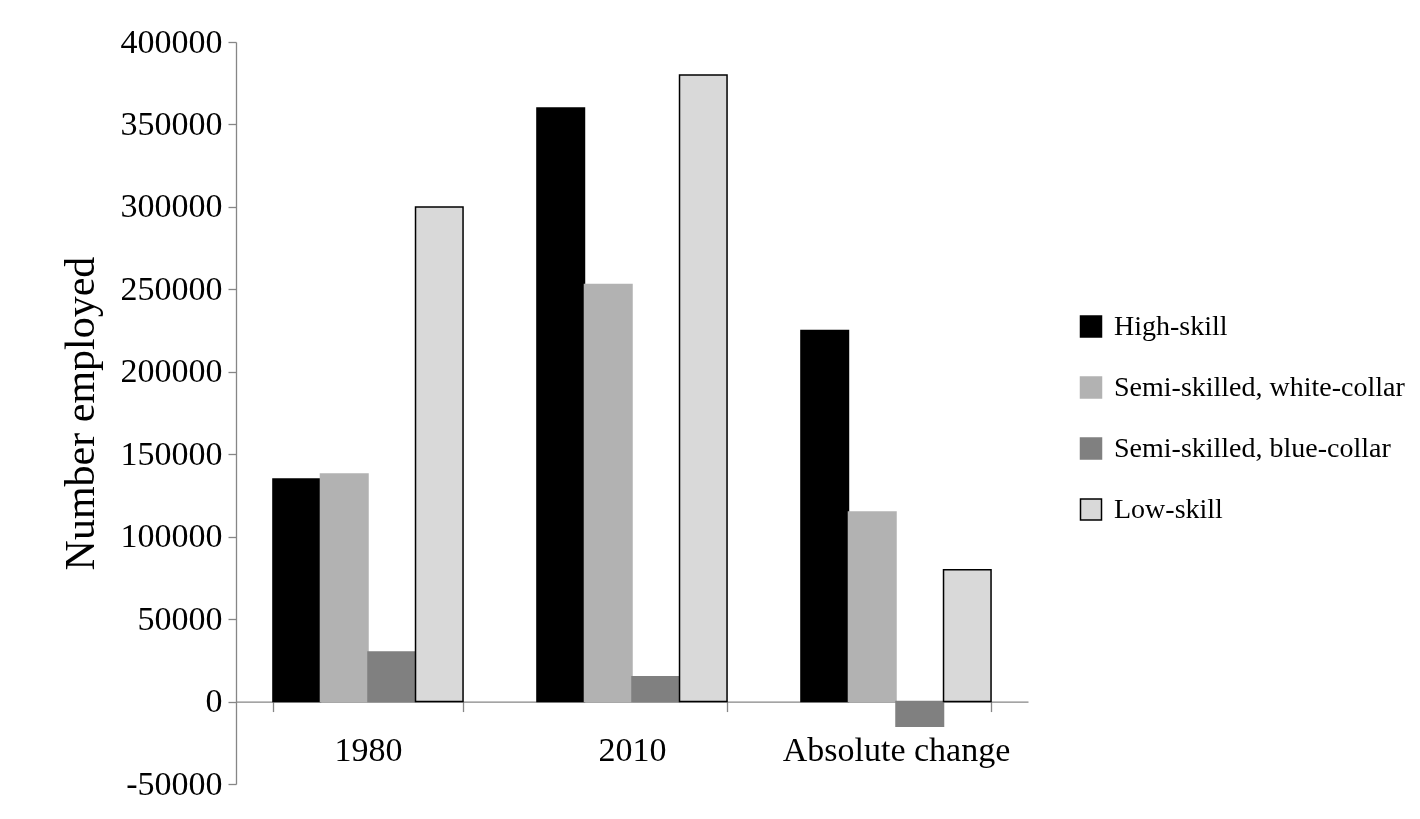  What do you see at coordinates (1169, 508) in the screenshot?
I see `legend-label: Low-skill` at bounding box center [1169, 508].